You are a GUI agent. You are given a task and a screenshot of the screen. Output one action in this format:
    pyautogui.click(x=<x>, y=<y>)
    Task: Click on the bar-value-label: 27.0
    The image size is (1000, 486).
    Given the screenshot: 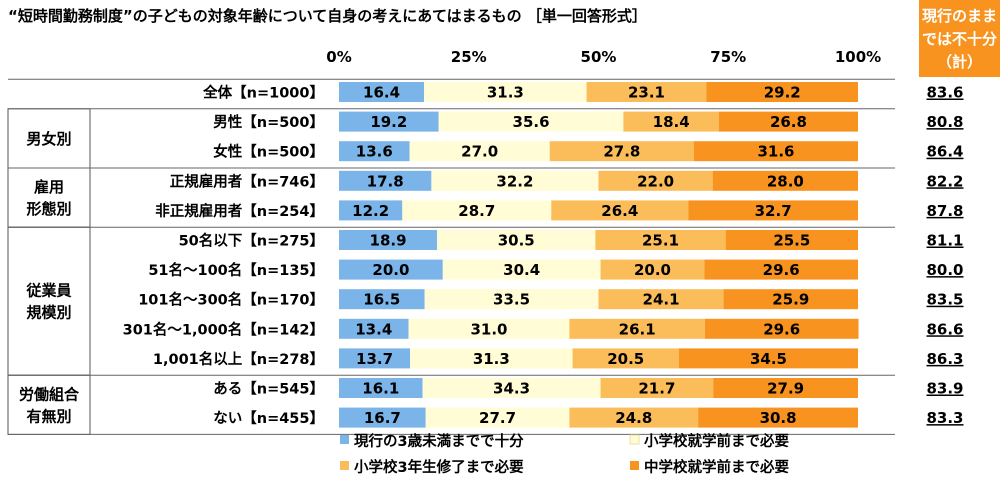 What is the action you would take?
    pyautogui.click(x=479, y=152)
    